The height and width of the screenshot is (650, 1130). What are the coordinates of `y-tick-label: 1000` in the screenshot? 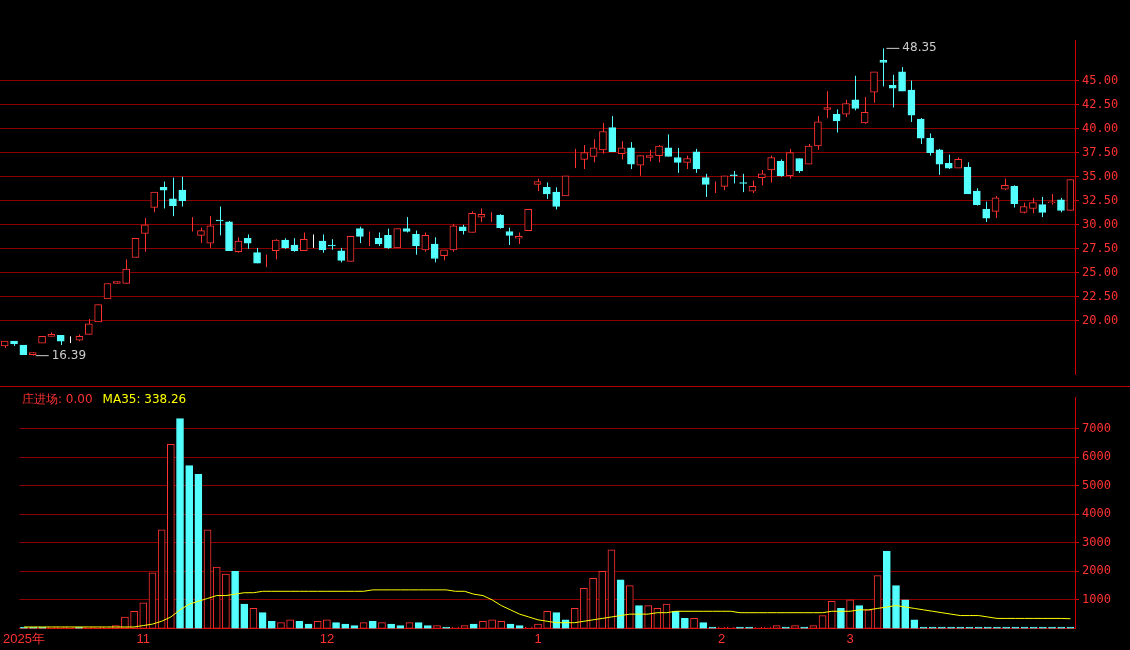 It's located at (1096, 598).